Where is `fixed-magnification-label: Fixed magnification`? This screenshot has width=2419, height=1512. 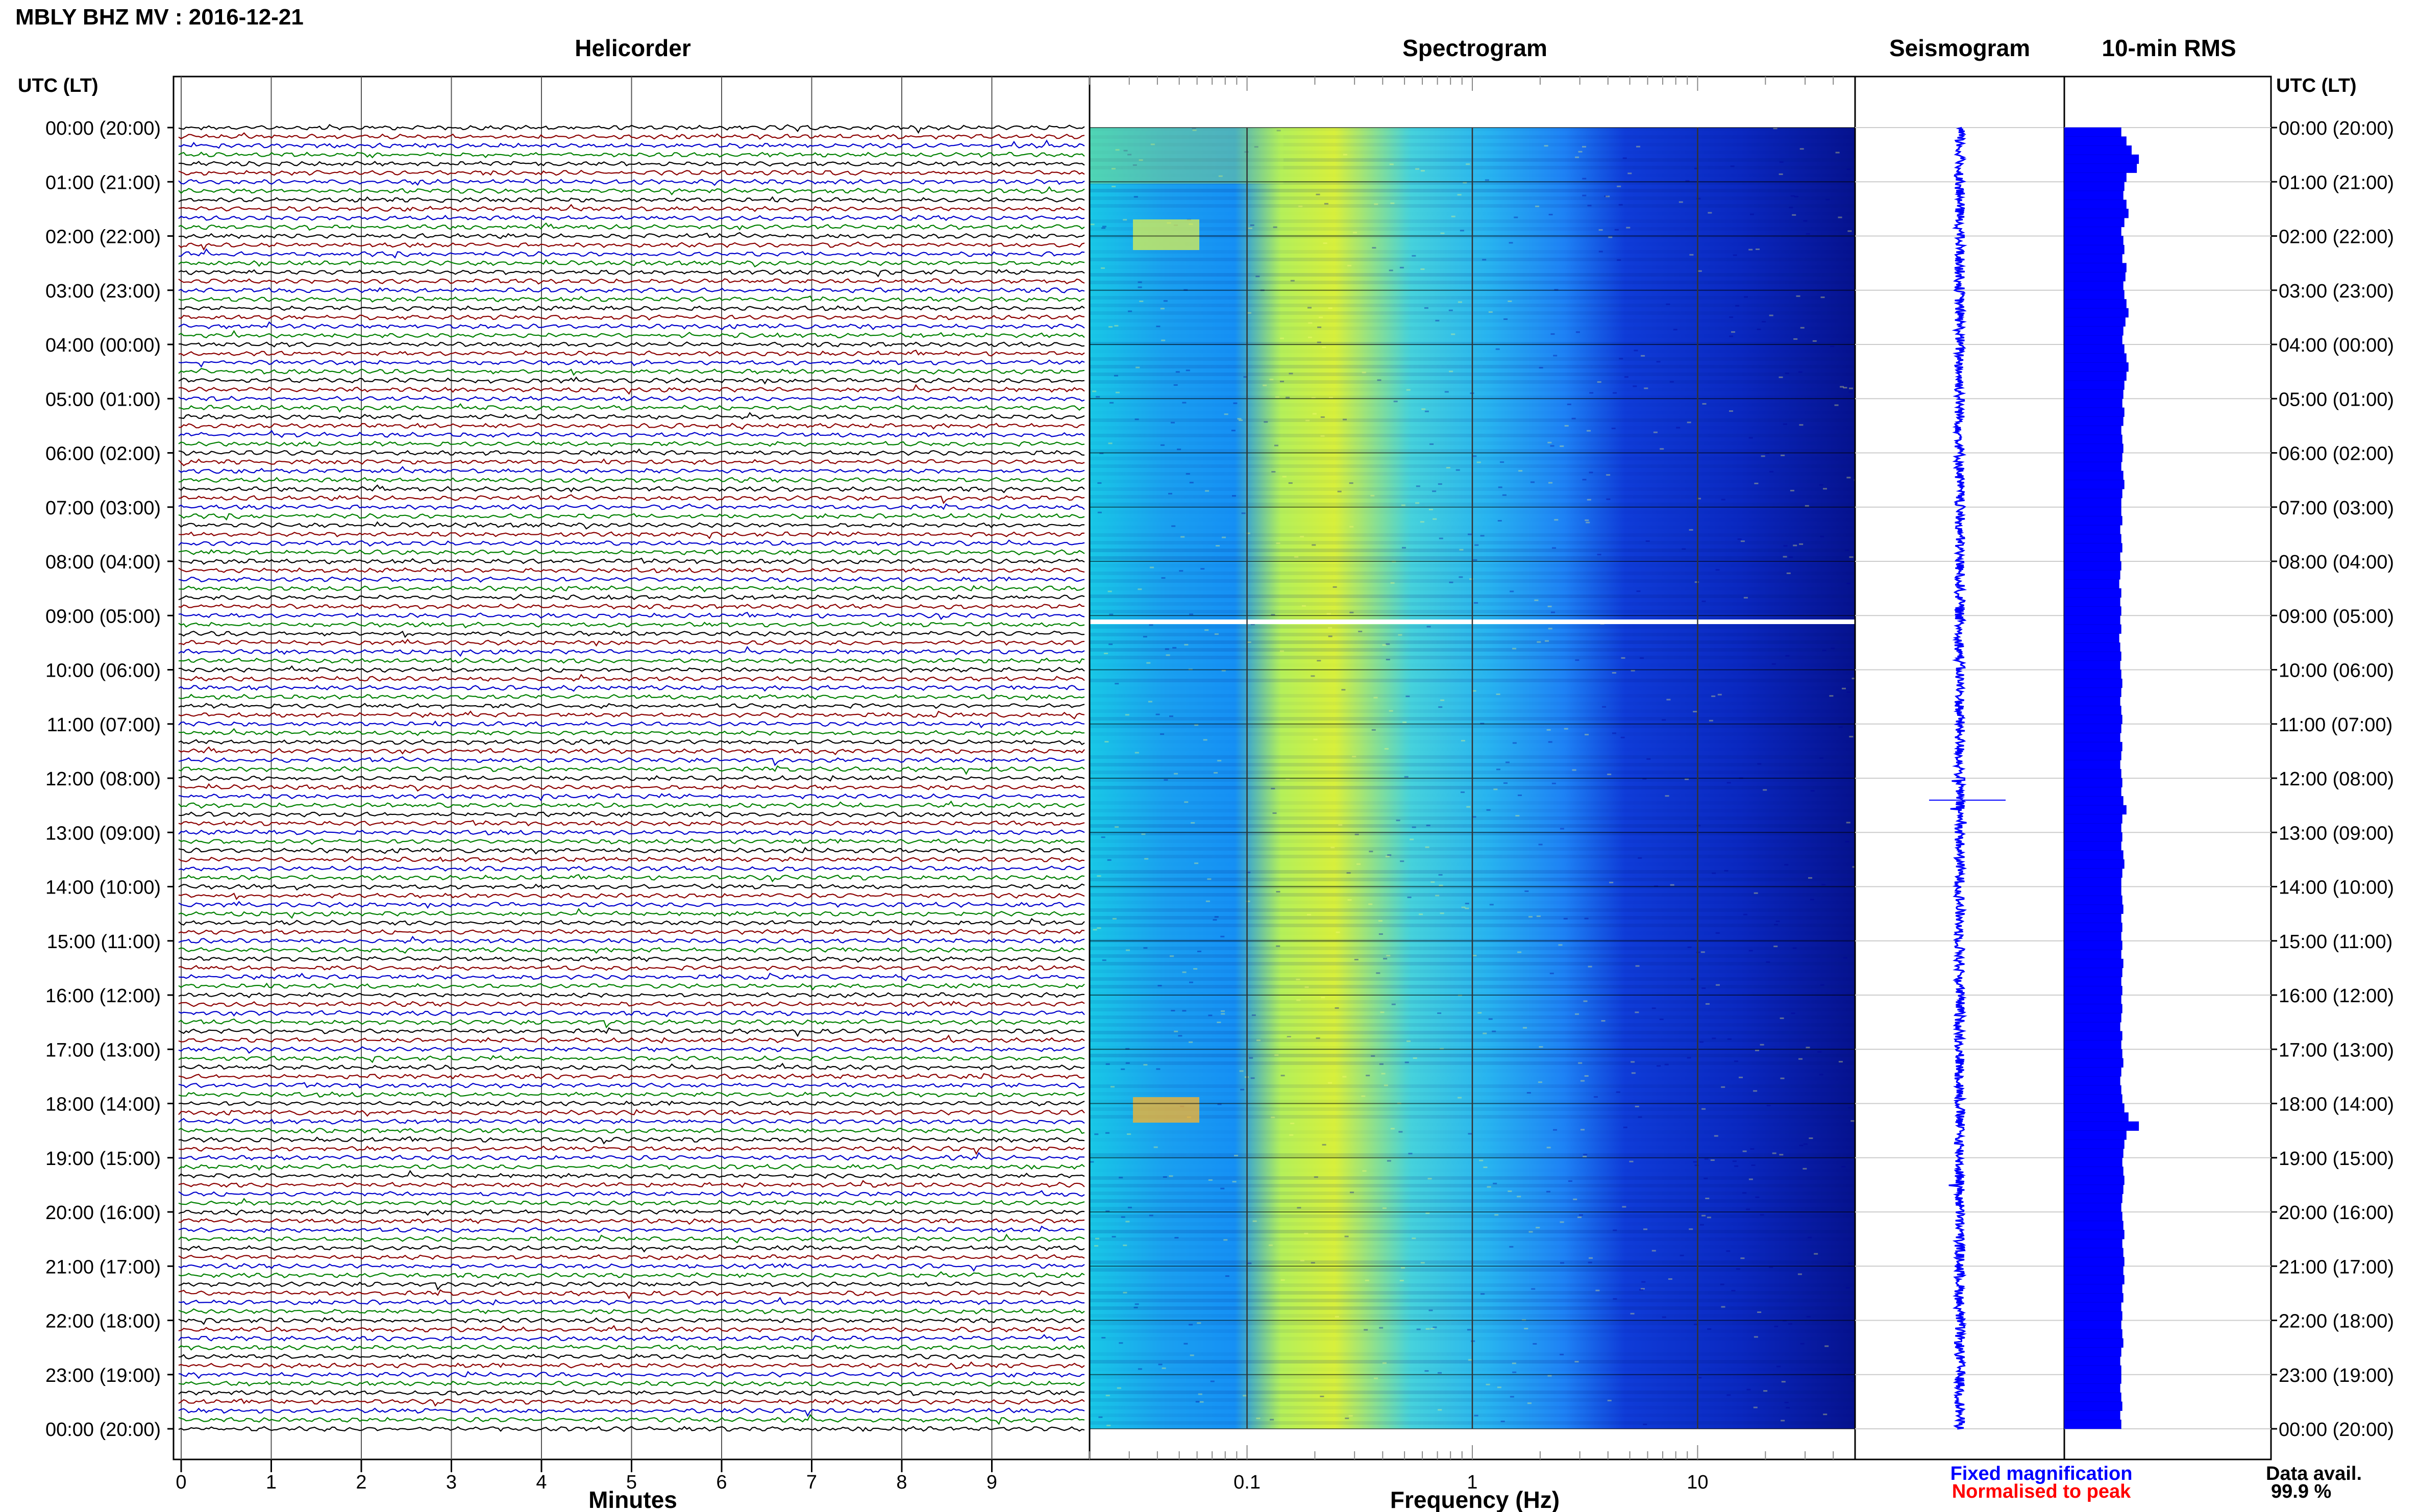
fixed-magnification-label: Fixed magnification is located at coordinates (2042, 1473).